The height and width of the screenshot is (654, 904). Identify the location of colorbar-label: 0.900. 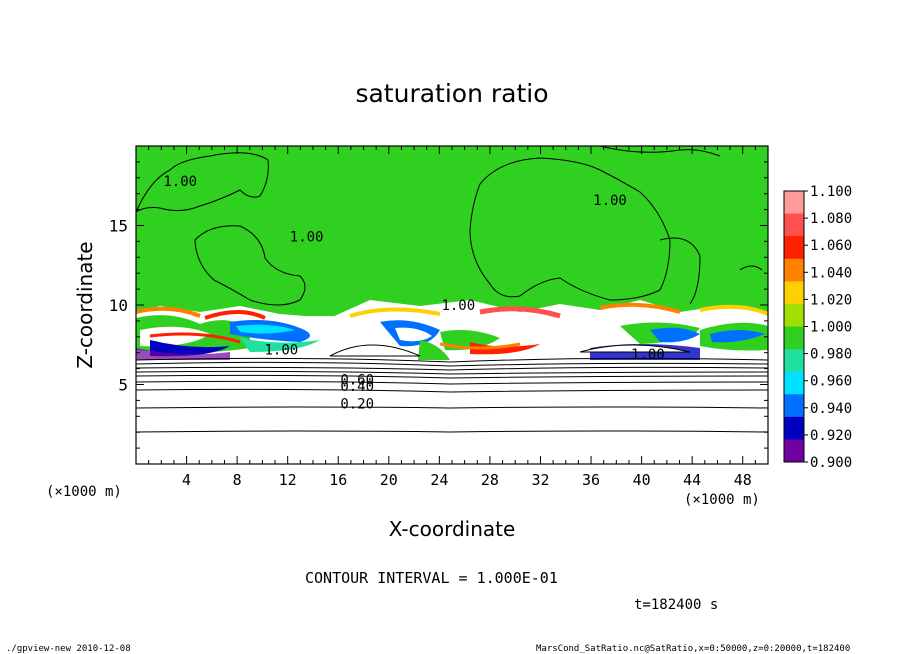
(831, 463).